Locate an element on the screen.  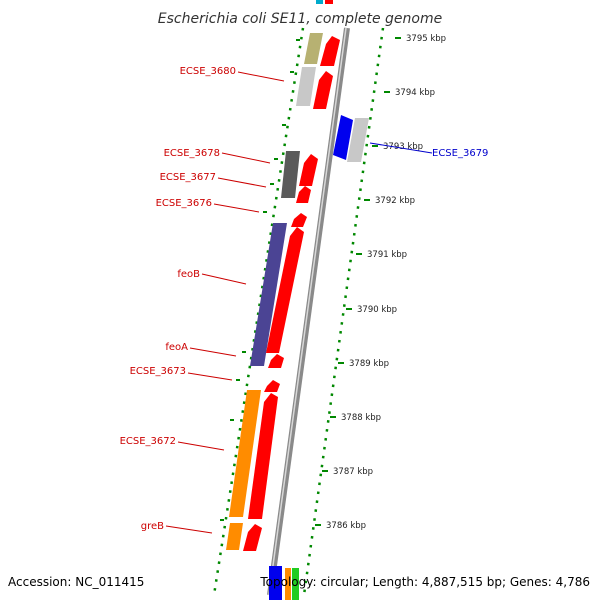
gene-label-ecse-3679: ECSE_3679 is located at coordinates (460, 153).